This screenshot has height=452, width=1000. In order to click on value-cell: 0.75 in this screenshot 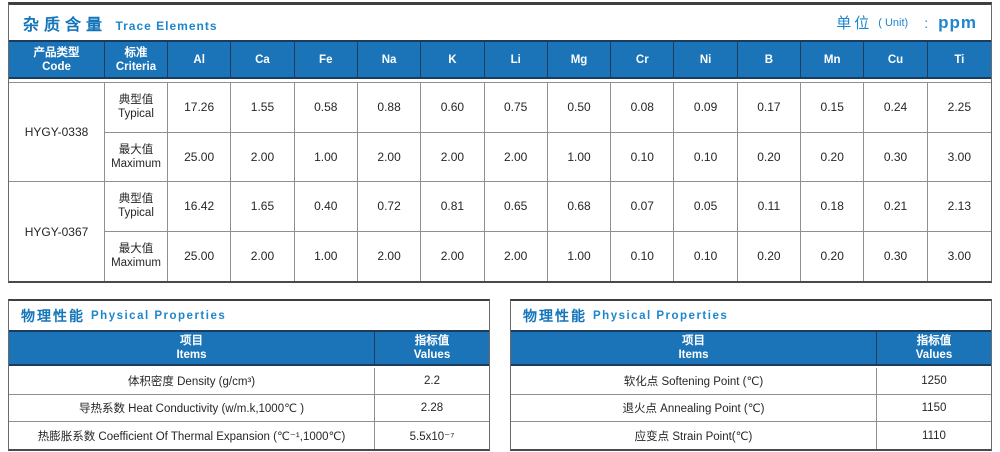, I will do `click(516, 108)`.